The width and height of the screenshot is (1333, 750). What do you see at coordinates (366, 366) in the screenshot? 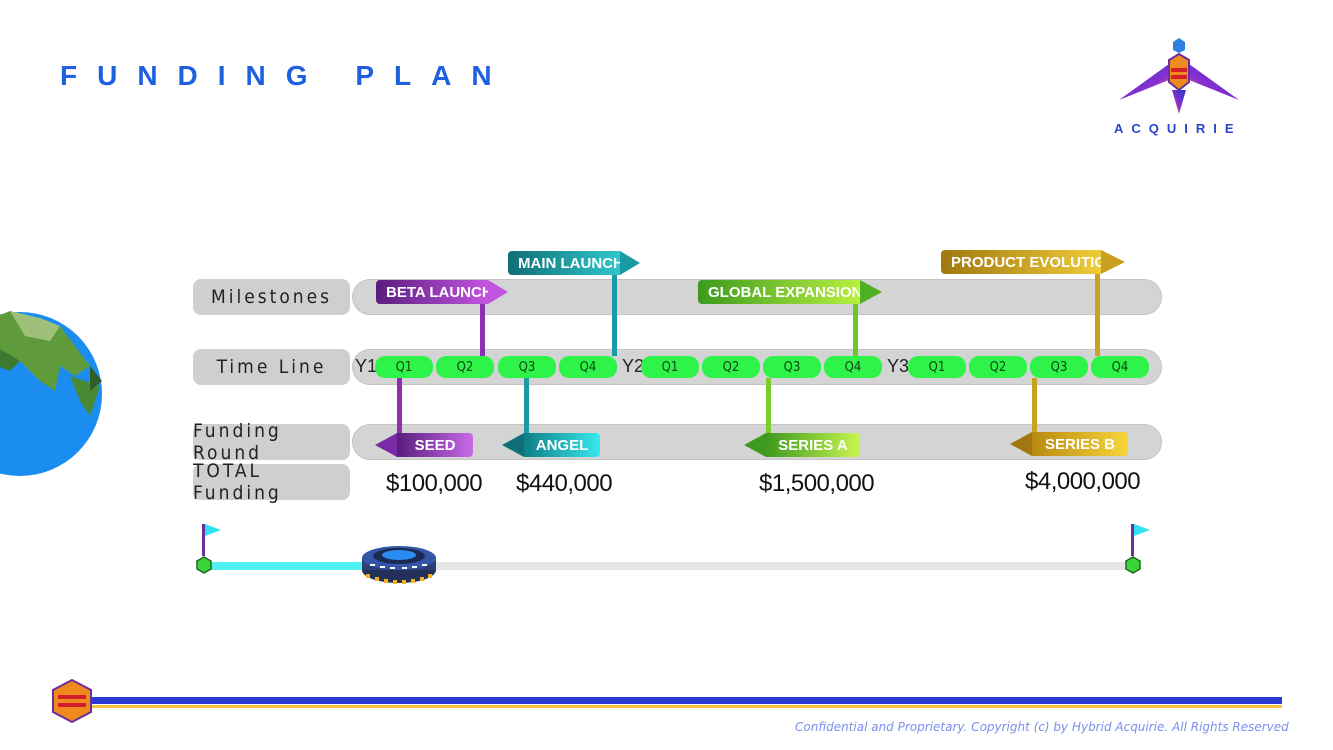
I see `year-label-1: Y1` at bounding box center [366, 366].